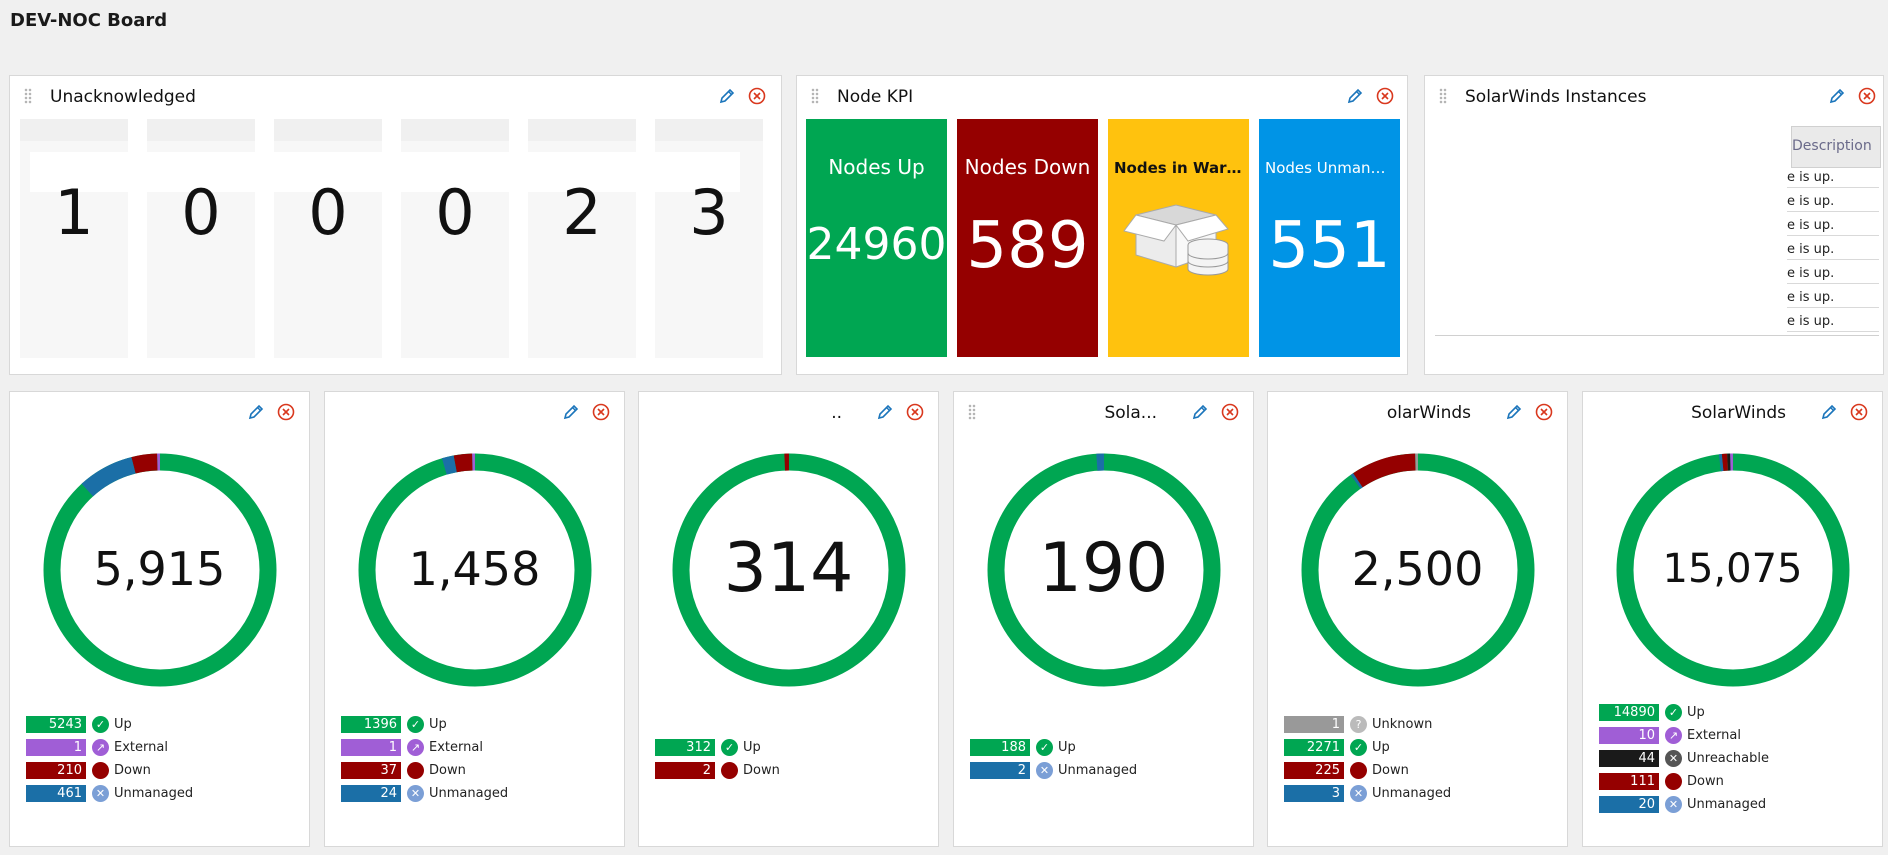 This screenshot has height=855, width=1888. What do you see at coordinates (1381, 747) in the screenshot?
I see `legend-label: Up` at bounding box center [1381, 747].